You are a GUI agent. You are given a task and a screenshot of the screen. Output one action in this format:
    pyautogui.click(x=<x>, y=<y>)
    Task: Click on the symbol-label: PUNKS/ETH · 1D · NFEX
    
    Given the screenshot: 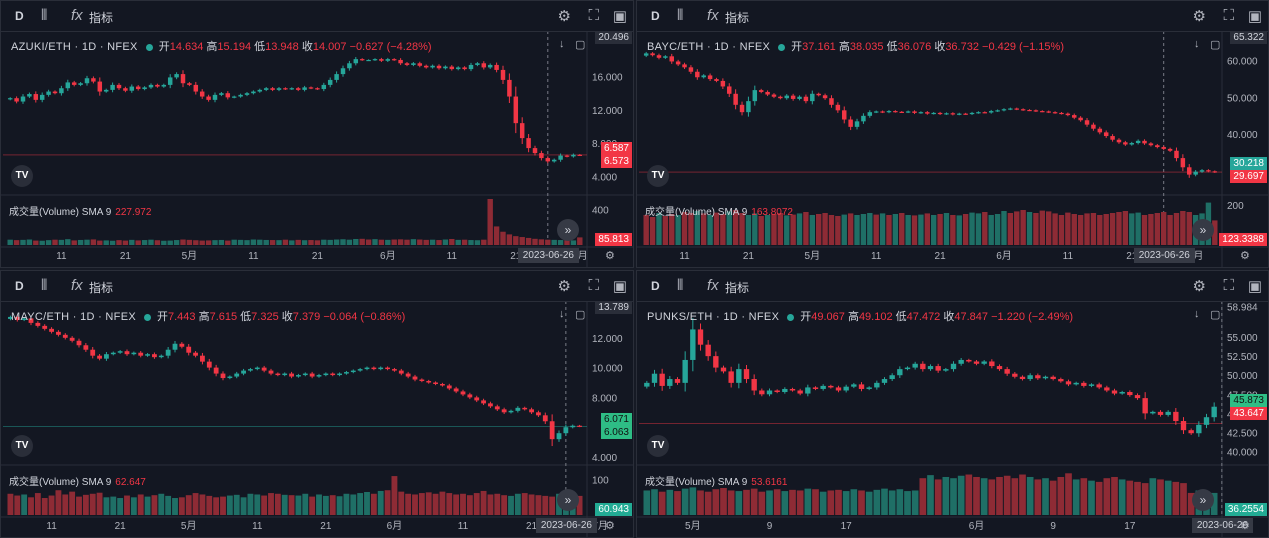 What is the action you would take?
    pyautogui.click(x=713, y=317)
    